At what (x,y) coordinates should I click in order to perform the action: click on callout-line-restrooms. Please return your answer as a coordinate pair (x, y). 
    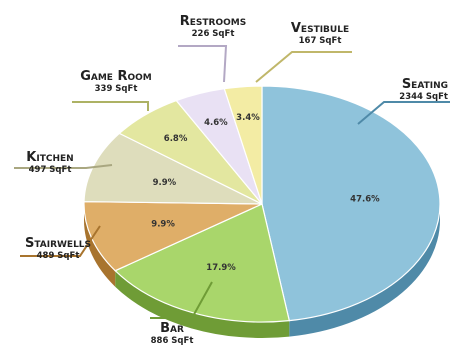
    Looking at the image, I should click on (203, 64).